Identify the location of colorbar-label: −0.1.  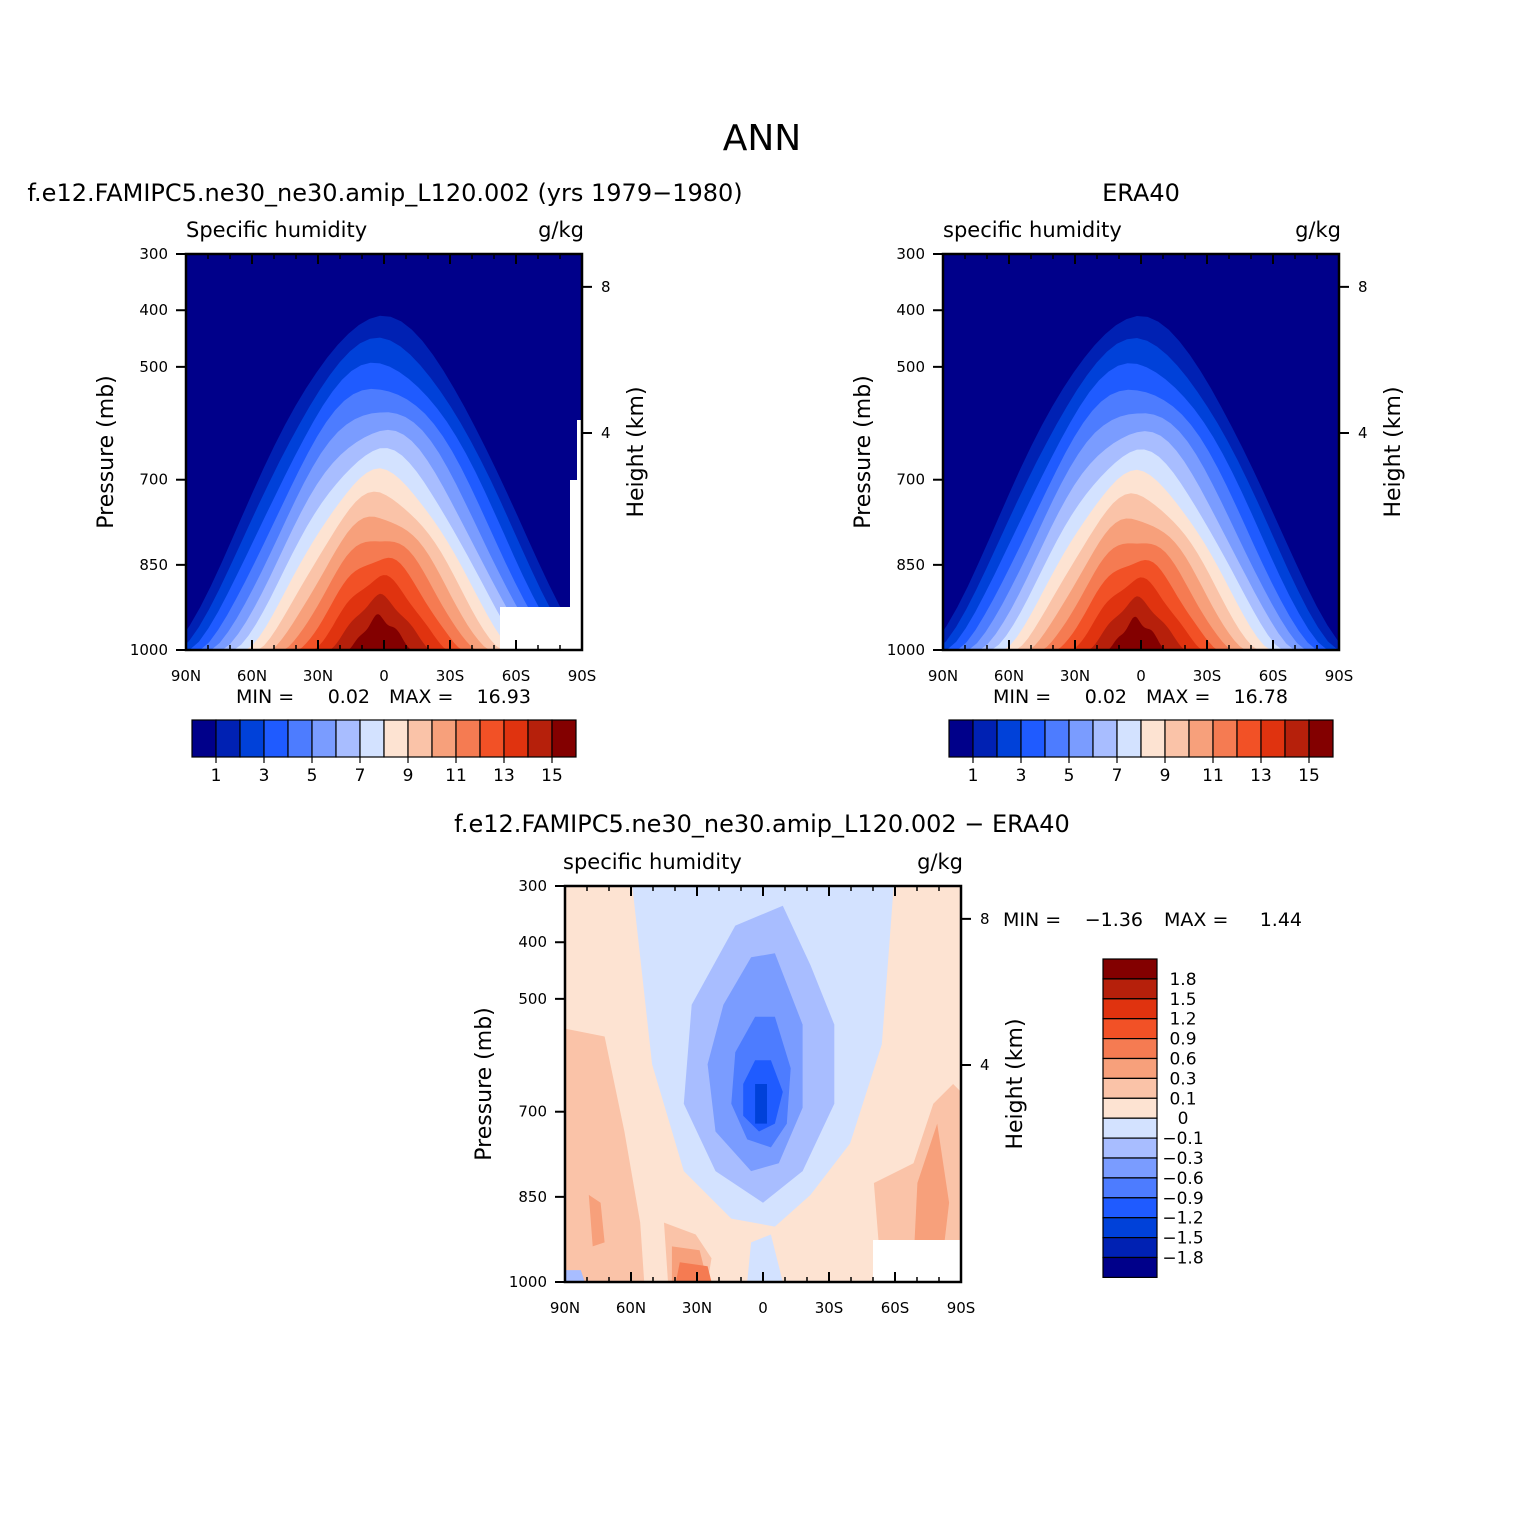
(1182, 1139).